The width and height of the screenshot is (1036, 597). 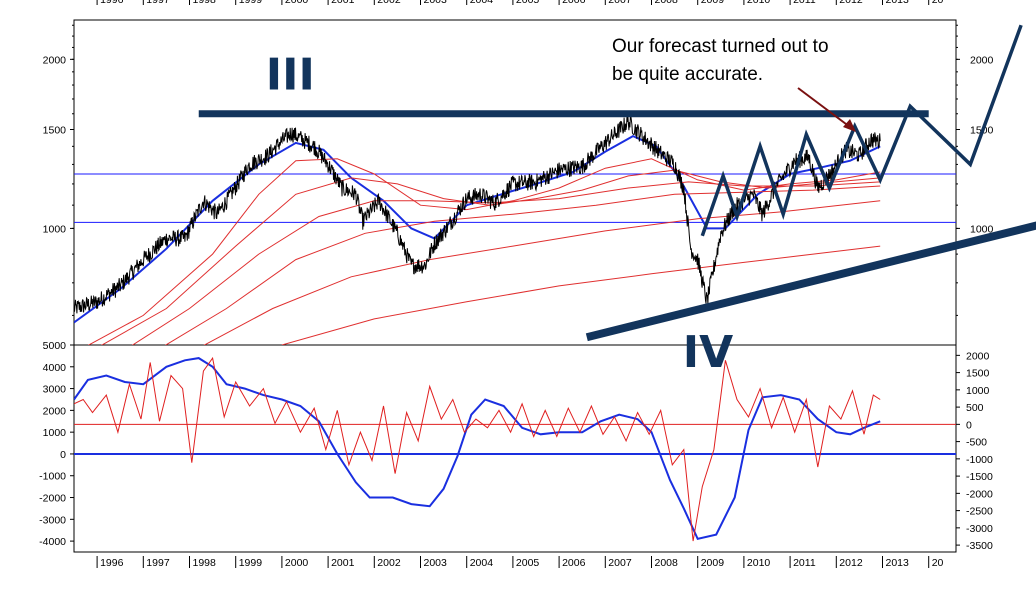 I want to click on osc-right-tick-label: -1500, so click(x=979, y=477).